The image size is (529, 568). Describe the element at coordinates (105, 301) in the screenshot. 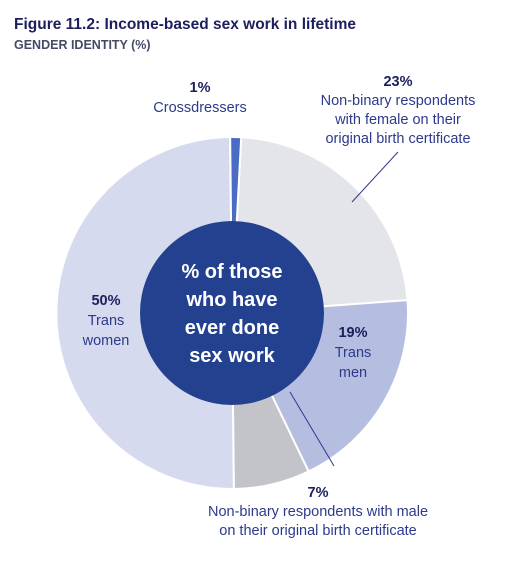

I see `slice-percent-label: 50%` at that location.